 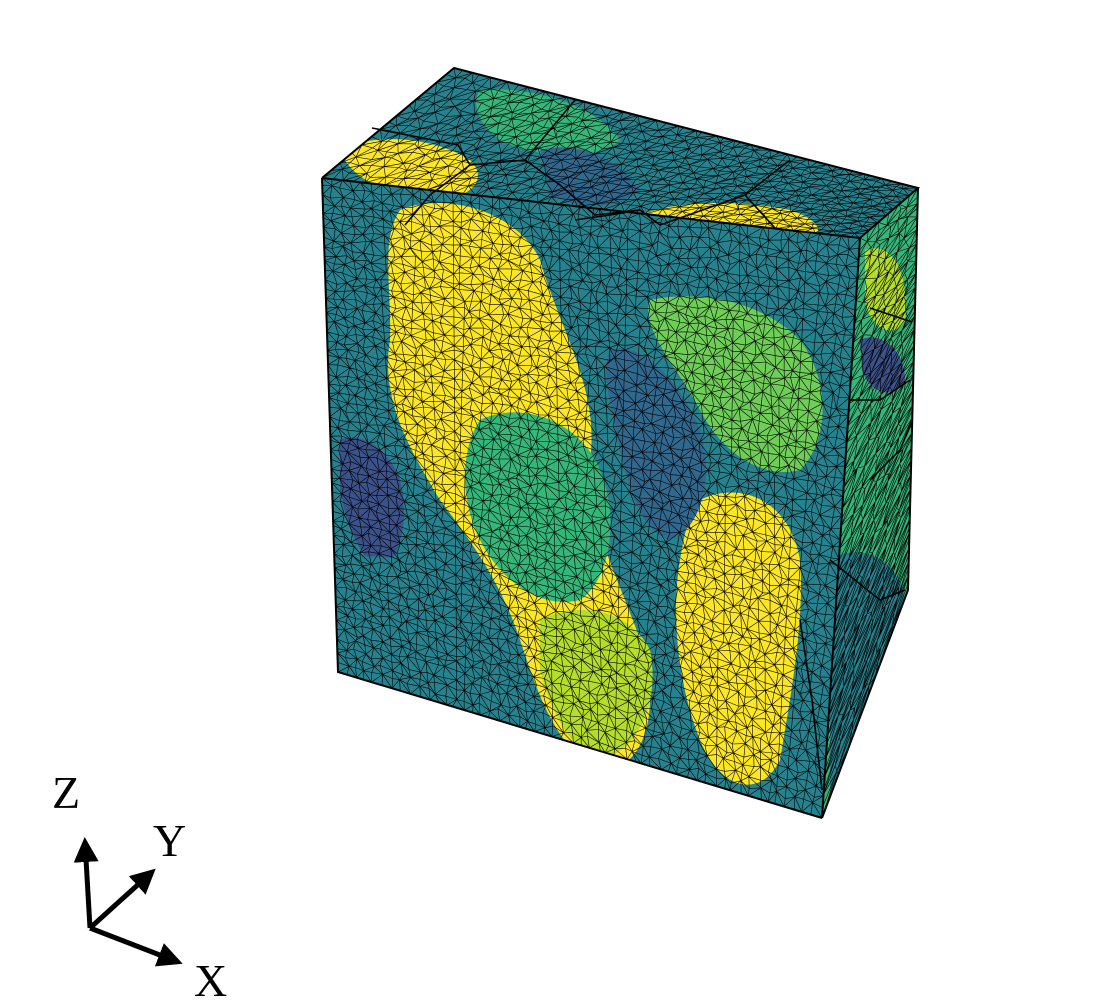 I want to click on yellow-green-region, so click(x=596, y=685).